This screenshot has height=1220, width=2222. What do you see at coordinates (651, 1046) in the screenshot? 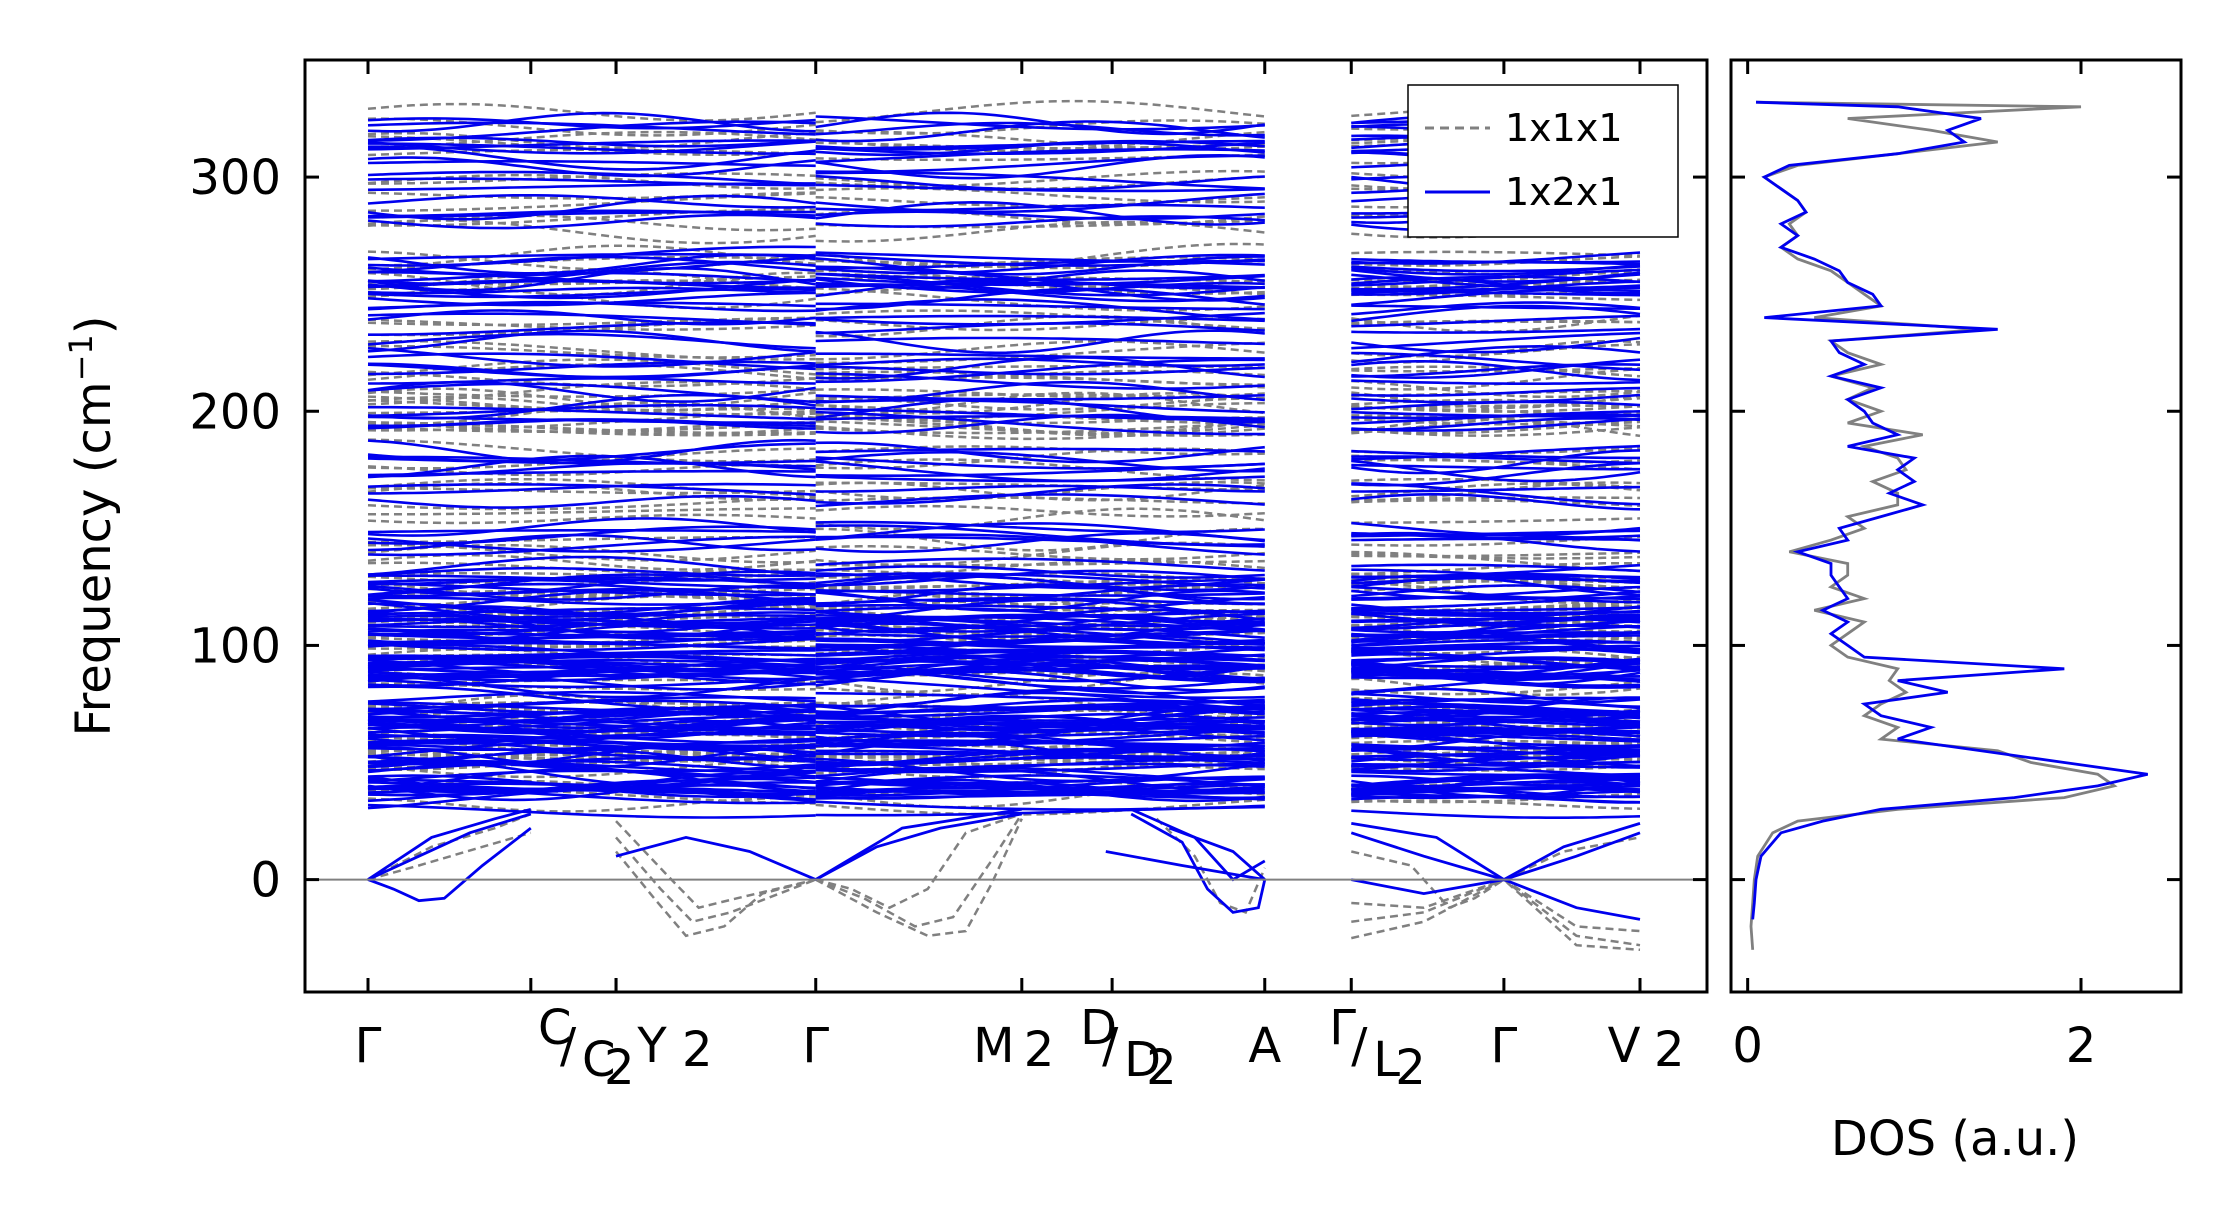
I see `k-label-text: Y` at bounding box center [651, 1046].